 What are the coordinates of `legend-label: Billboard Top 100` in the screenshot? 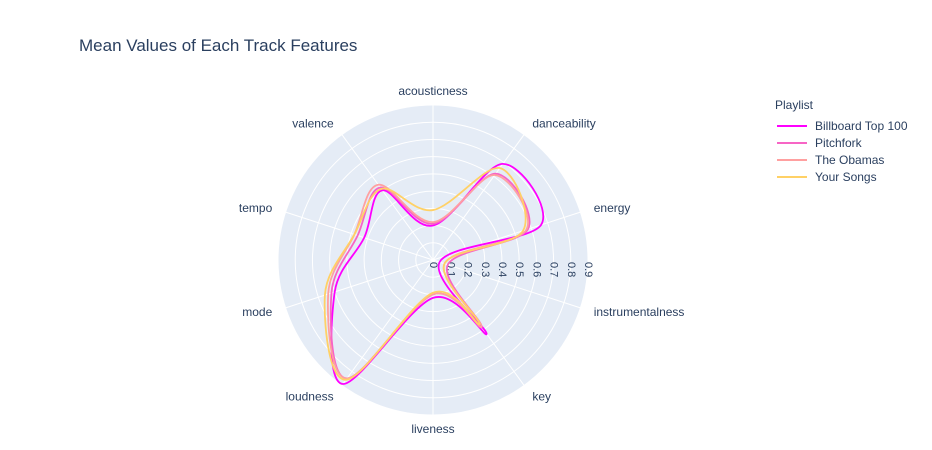 It's located at (861, 125).